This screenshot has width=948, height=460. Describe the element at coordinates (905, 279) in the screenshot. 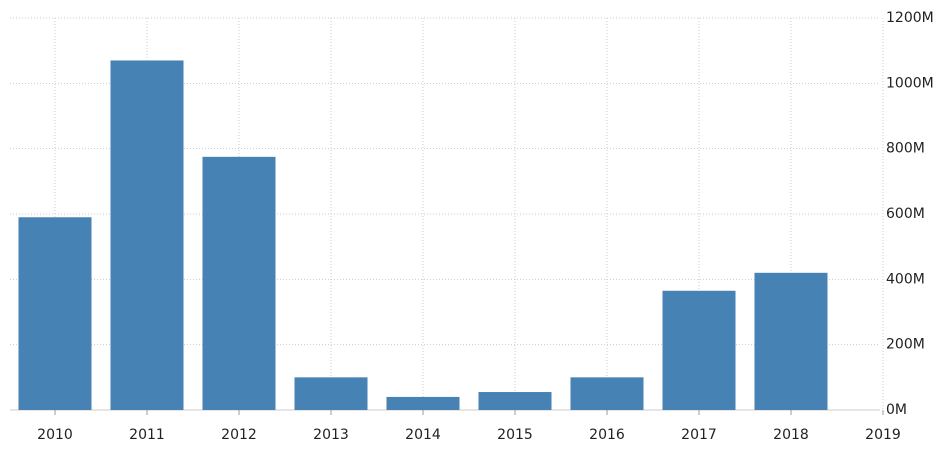

I see `y-tick-label: 400M` at that location.